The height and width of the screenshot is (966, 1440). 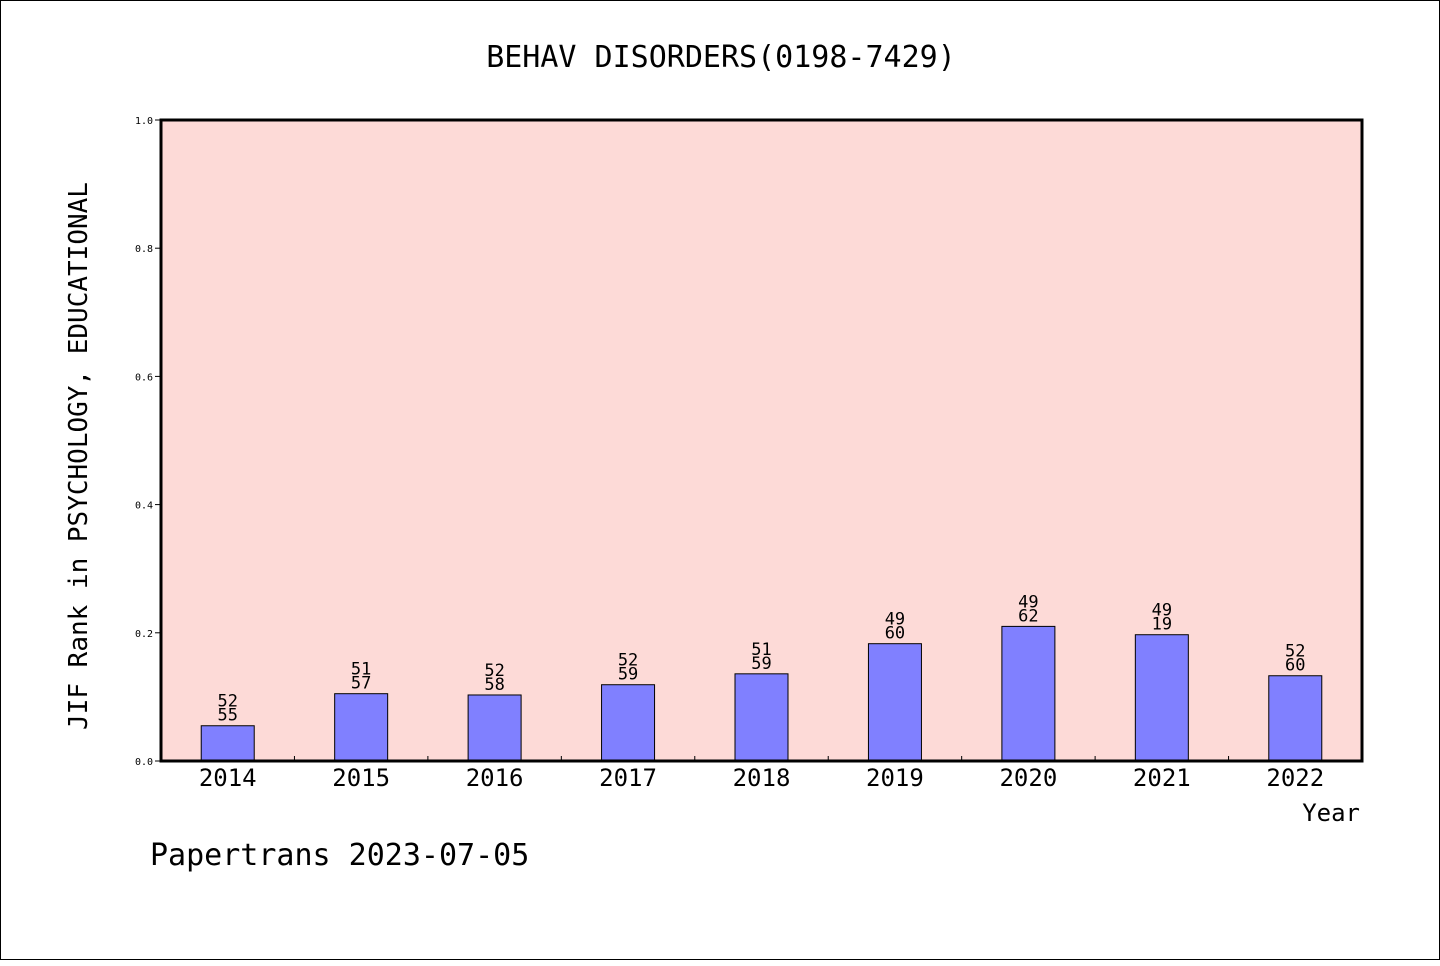 I want to click on x-tick-label: 2016, so click(x=495, y=778).